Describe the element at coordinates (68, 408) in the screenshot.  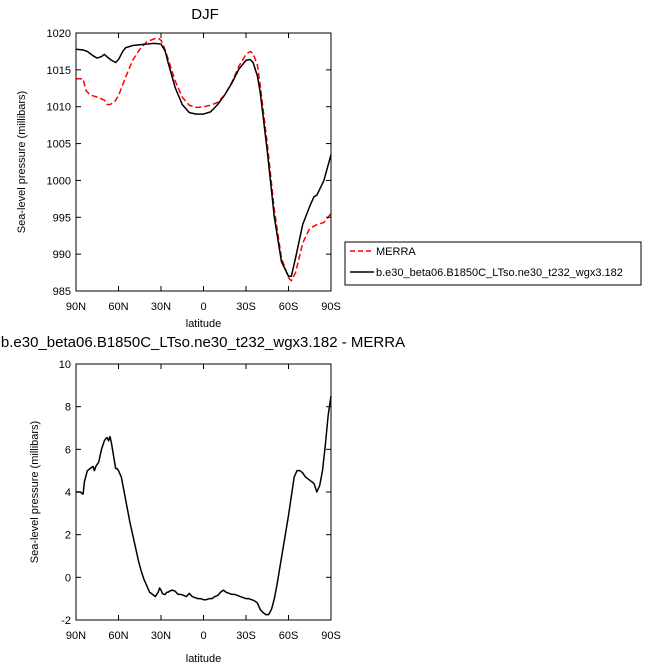
I see `y-tick-label: 8` at that location.